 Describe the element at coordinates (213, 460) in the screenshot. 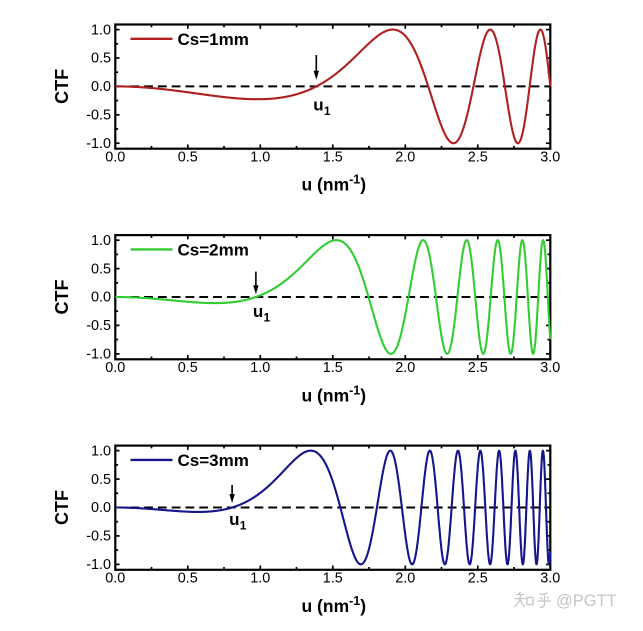

I see `svg-text: Cs=3mm` at that location.